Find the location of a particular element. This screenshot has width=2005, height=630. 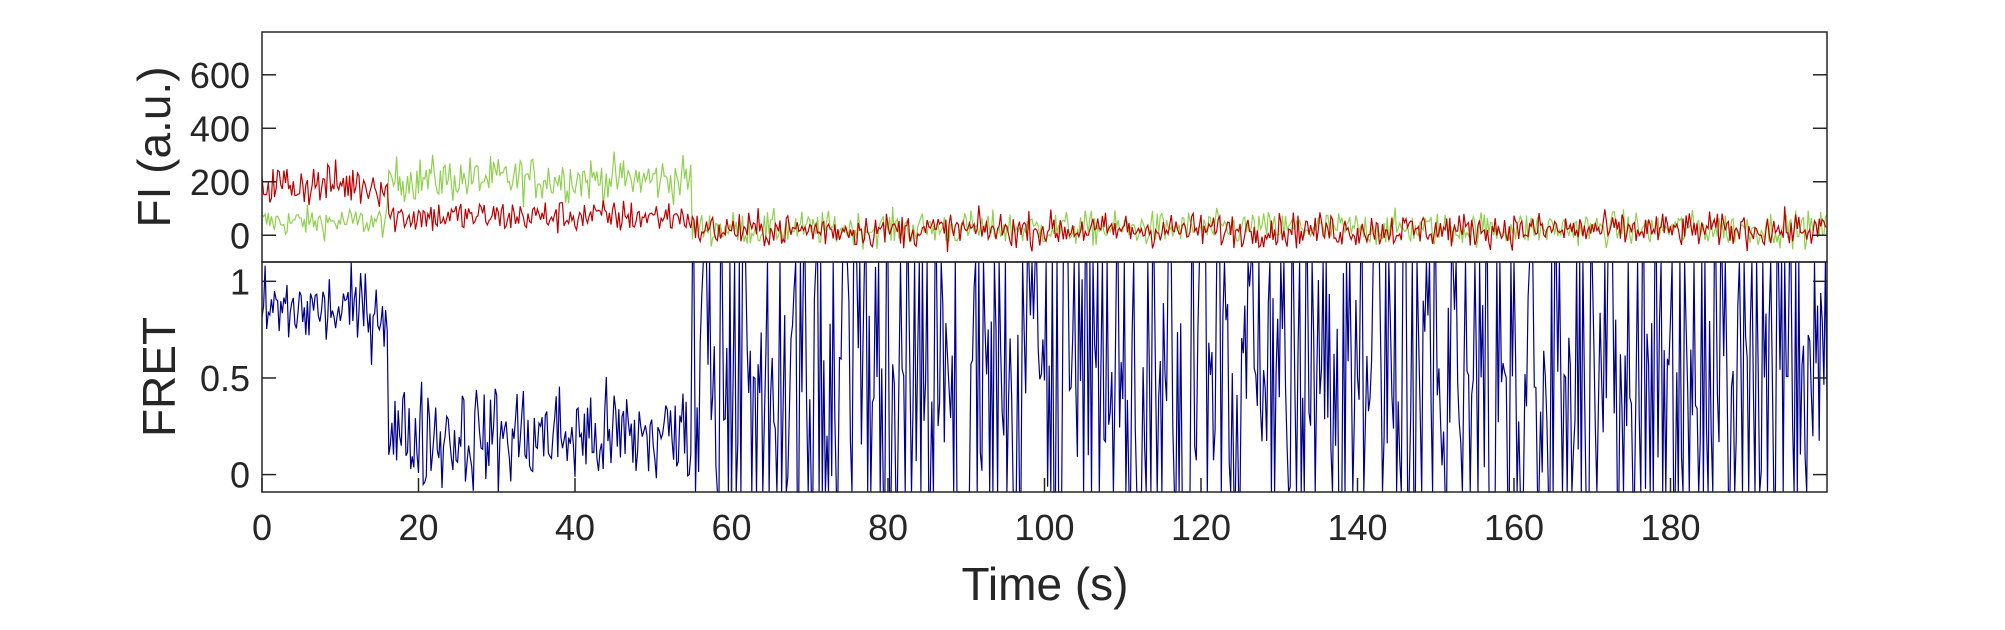

time-x-tick-label: 180 is located at coordinates (1670, 527).